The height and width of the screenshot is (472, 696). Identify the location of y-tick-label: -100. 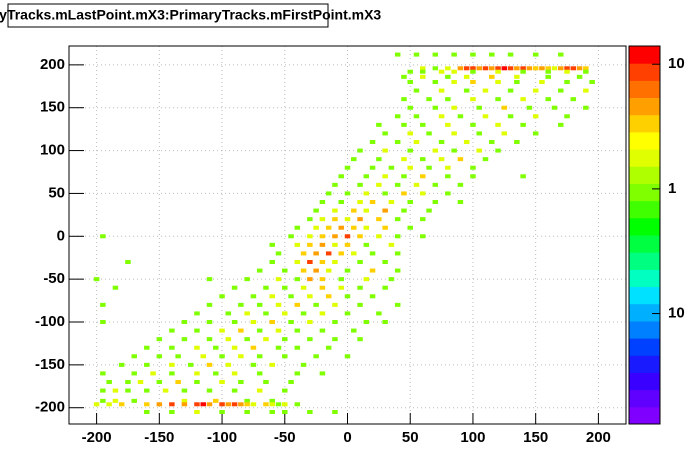
(50, 321).